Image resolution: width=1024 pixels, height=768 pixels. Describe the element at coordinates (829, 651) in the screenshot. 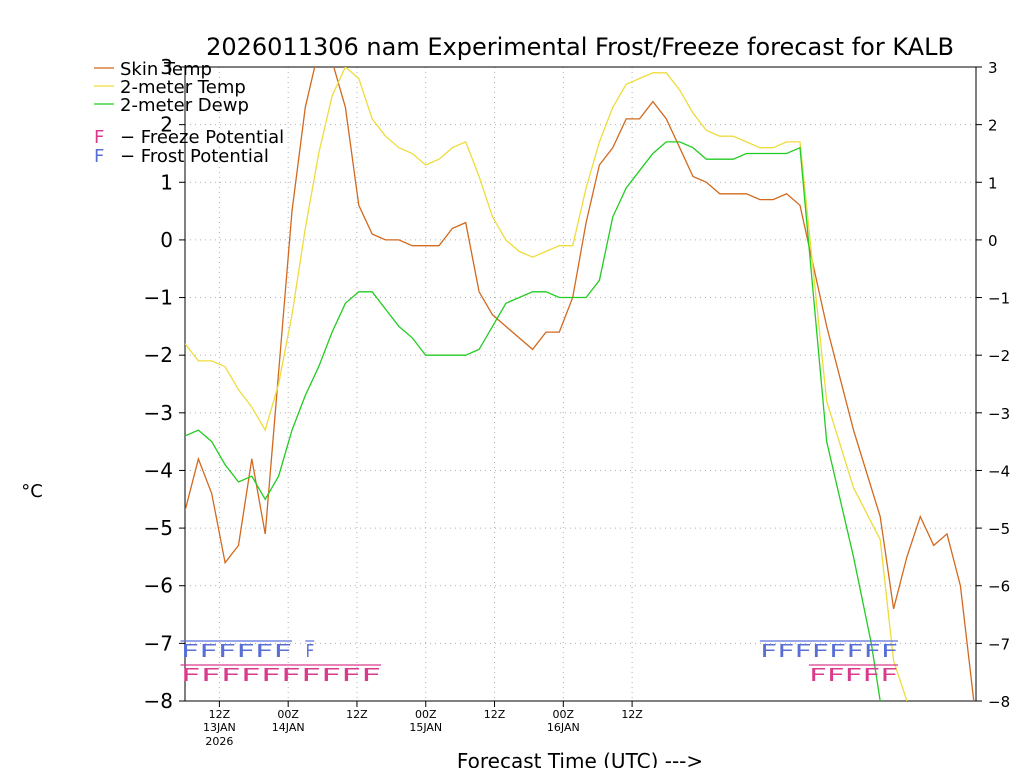

I see `indicator-text-frost-potential: FFFFFFFF` at that location.